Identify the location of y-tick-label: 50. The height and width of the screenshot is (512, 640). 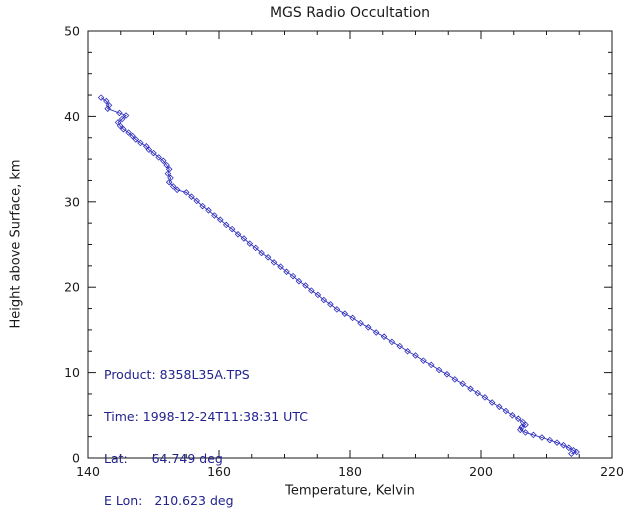
(72, 31).